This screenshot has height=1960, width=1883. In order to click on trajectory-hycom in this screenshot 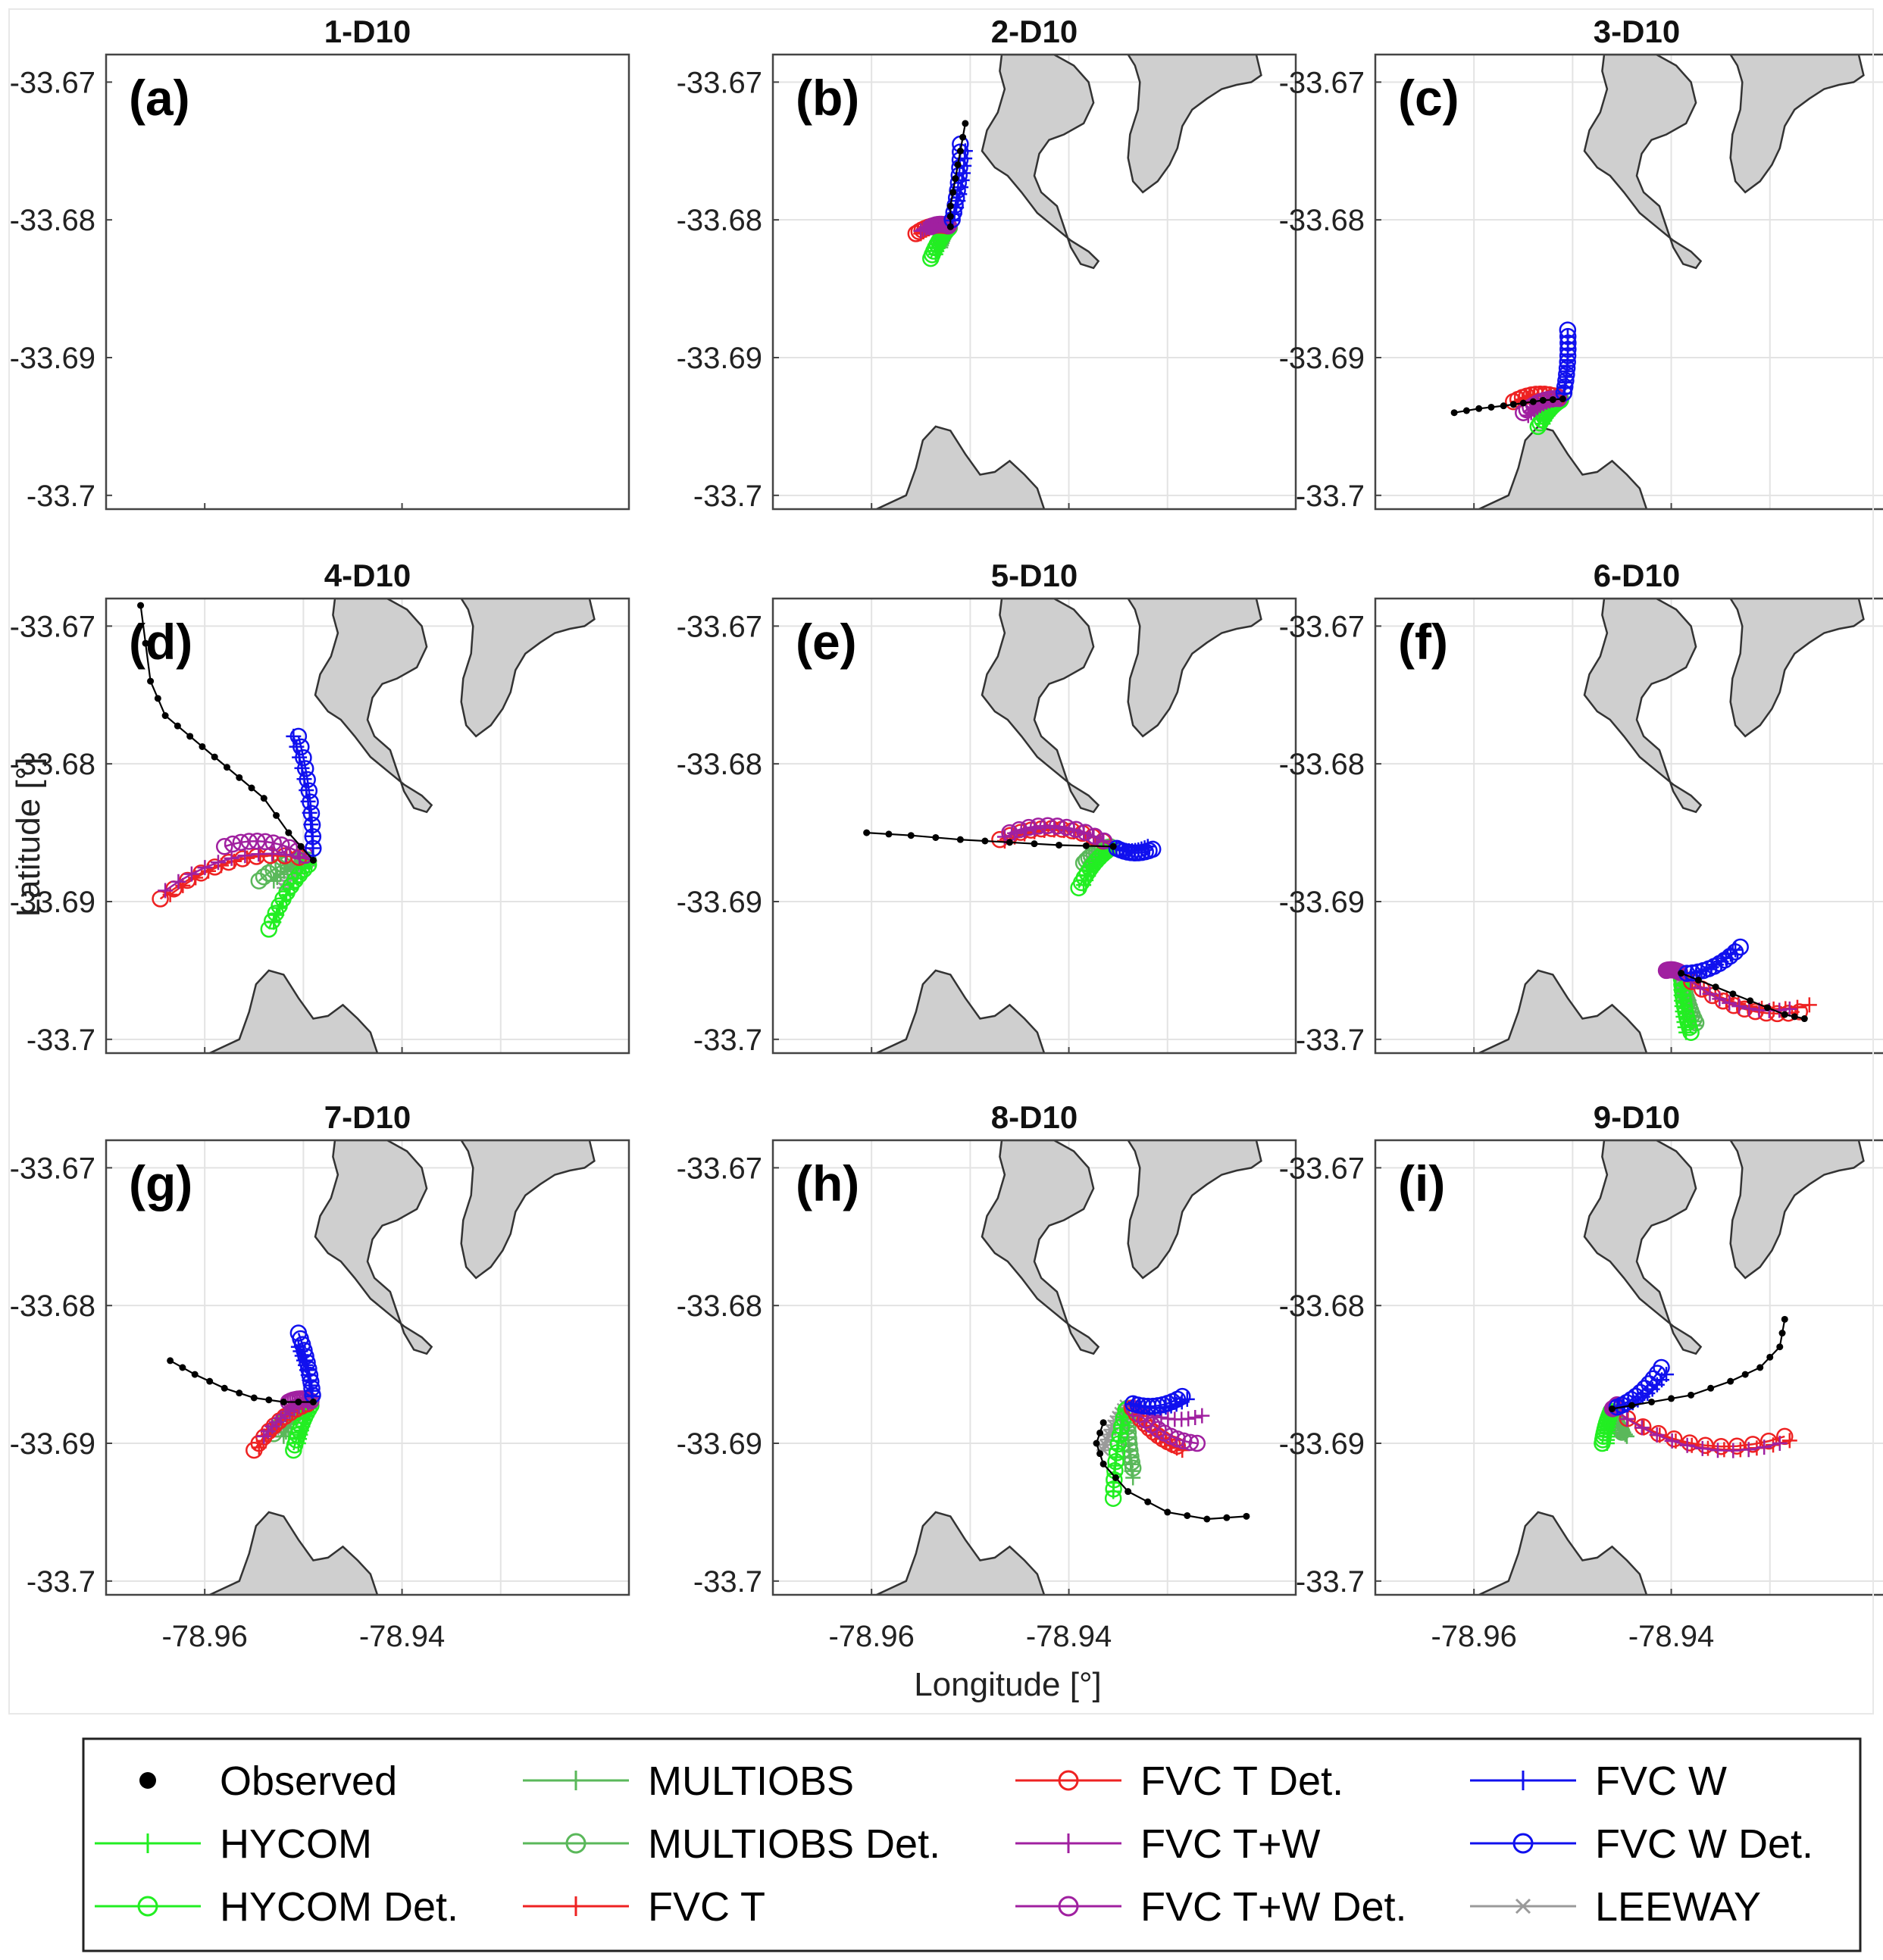, I will do `click(291, 893)`.